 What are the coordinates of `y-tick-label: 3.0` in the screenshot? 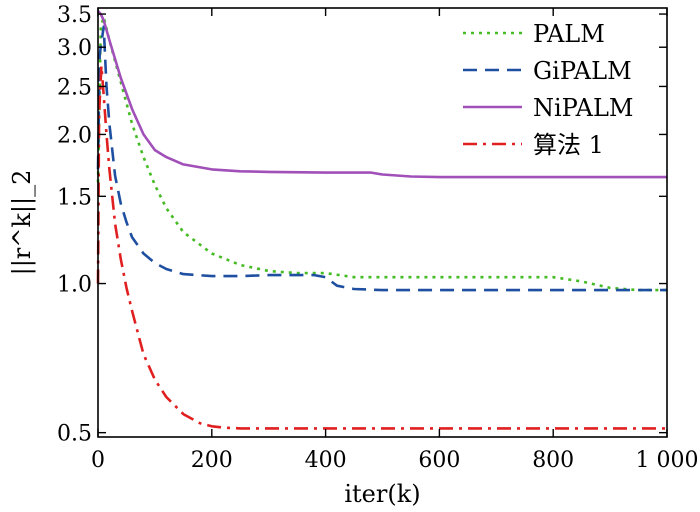 It's located at (74, 48).